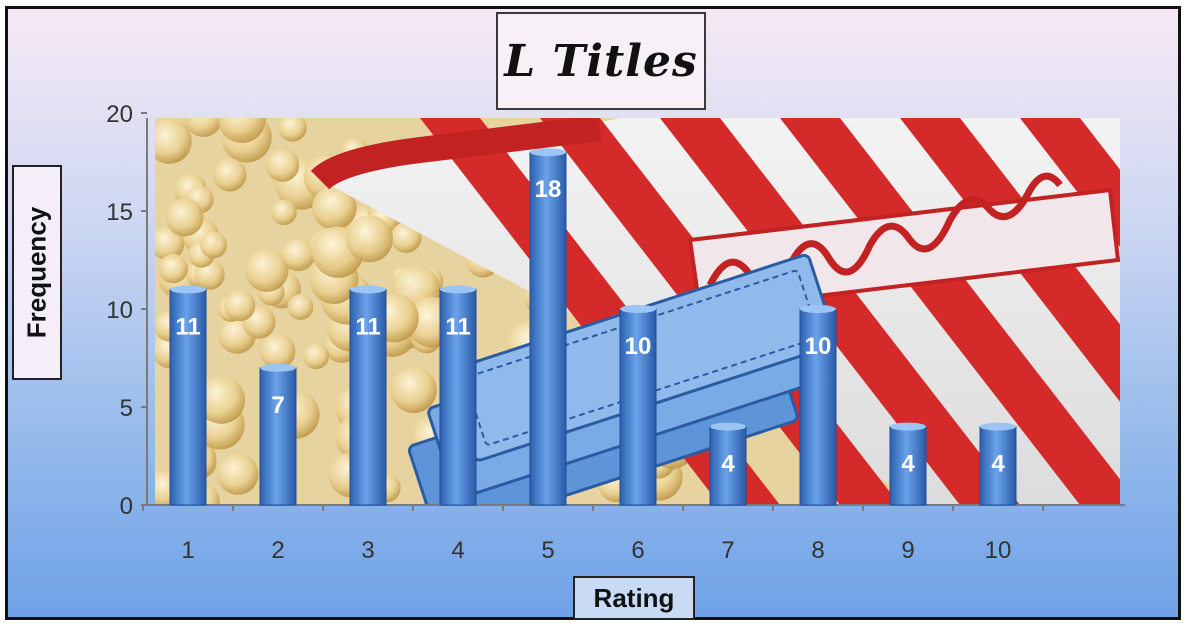 The image size is (1190, 627). Describe the element at coordinates (547, 550) in the screenshot. I see `x-tick-label: 5` at that location.